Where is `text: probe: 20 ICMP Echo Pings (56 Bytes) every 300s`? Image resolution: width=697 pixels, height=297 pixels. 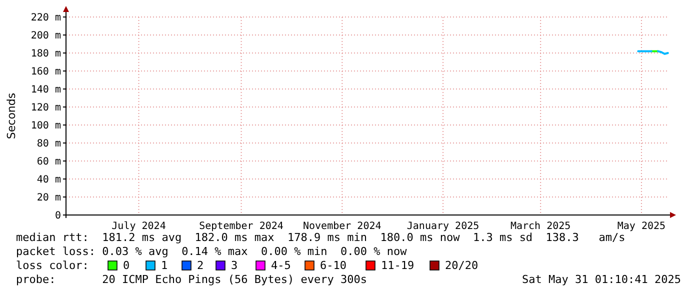
text: probe: 20 ICMP Echo Pings (56 Bytes) every 300s is located at coordinates (191, 279).